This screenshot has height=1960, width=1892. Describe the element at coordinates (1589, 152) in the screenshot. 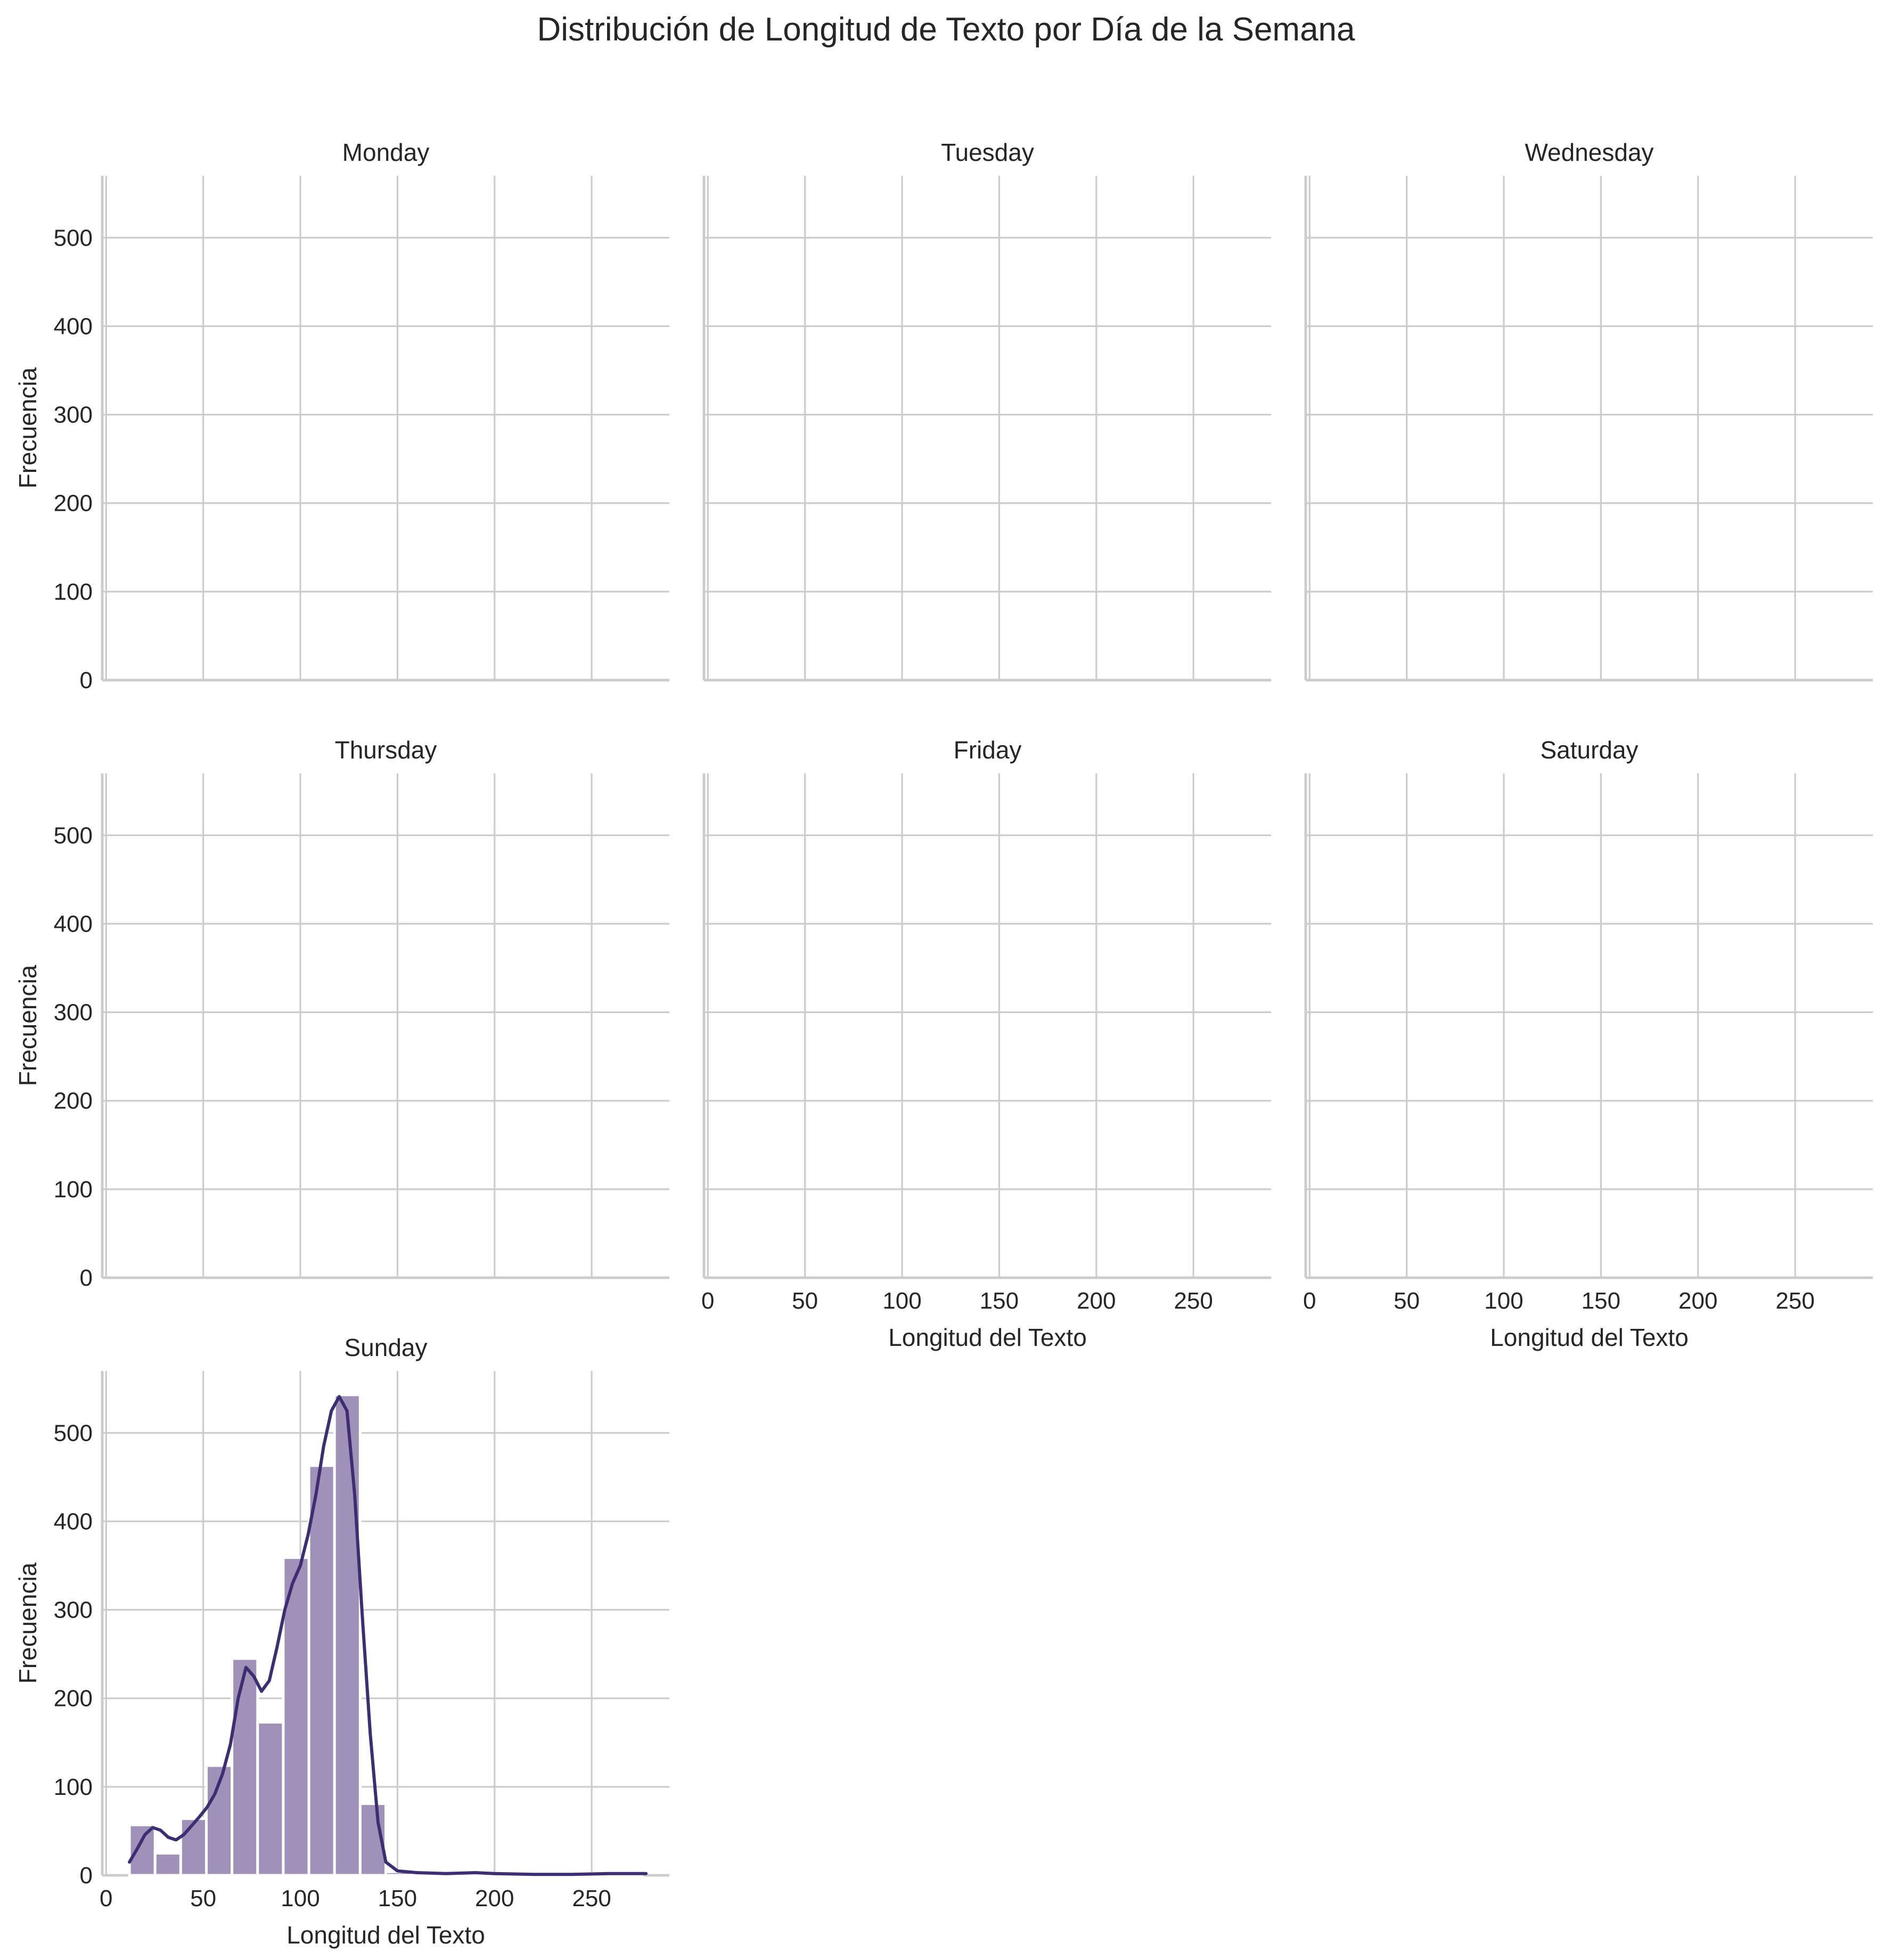

I see `facet-title-wednesday: Wednesday` at that location.